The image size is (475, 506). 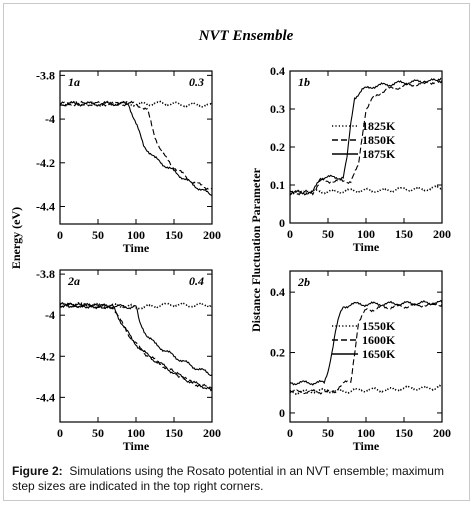 What do you see at coordinates (45, 163) in the screenshot?
I see `y-tick-label-1a: -4.2` at bounding box center [45, 163].